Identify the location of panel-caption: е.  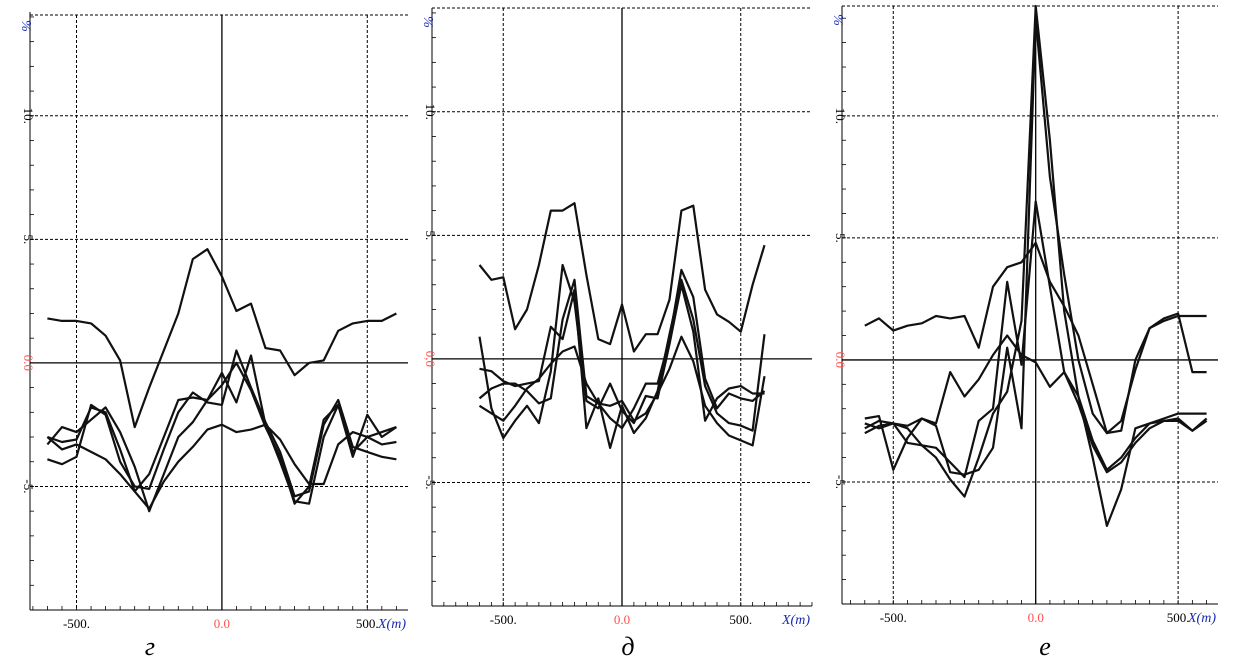
(1045, 646).